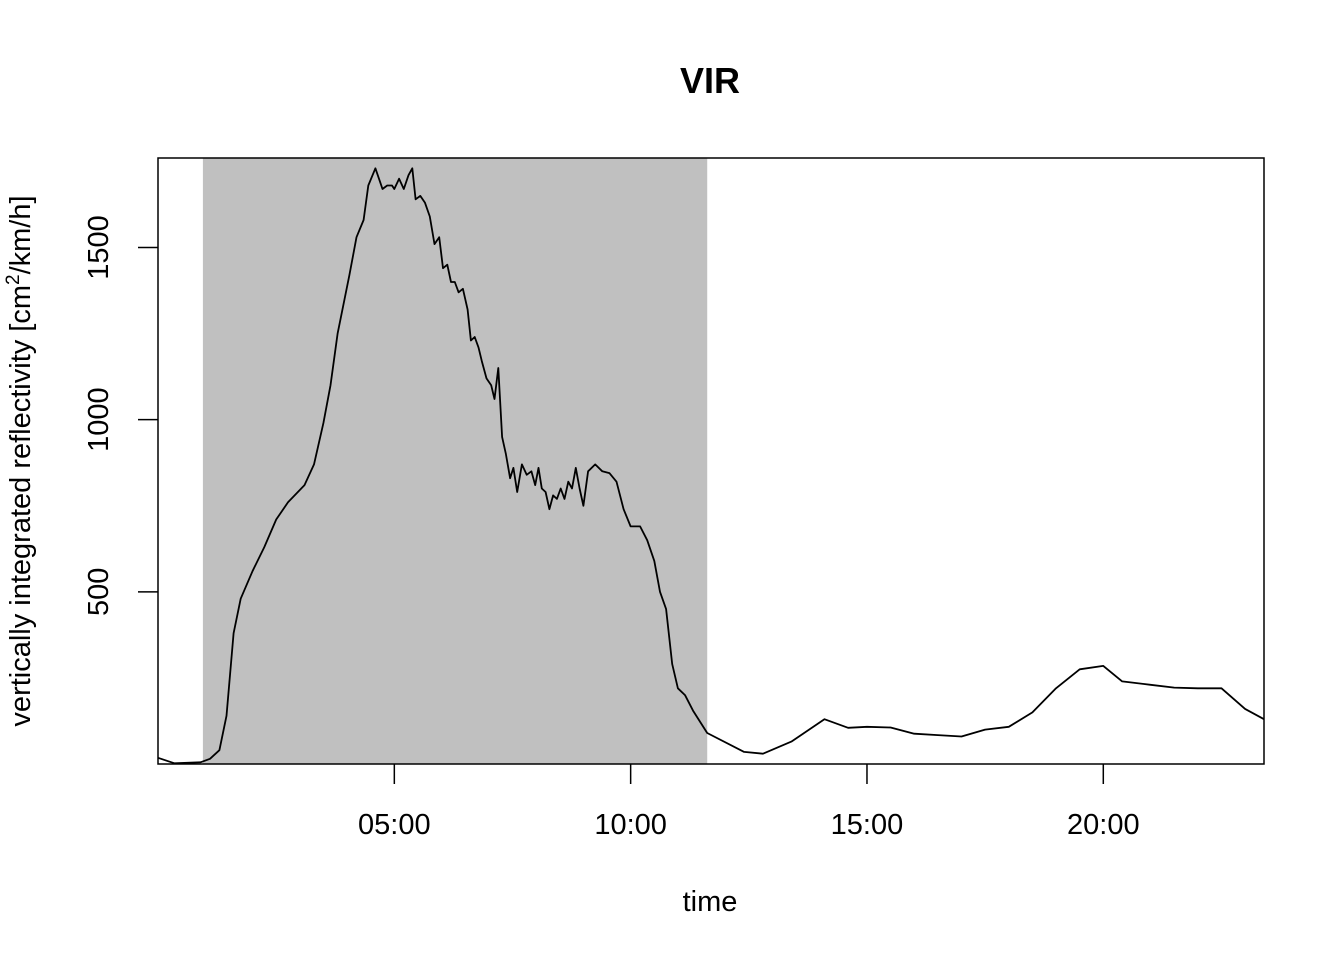 Image resolution: width=1344 pixels, height=960 pixels. Describe the element at coordinates (21, 234) in the screenshot. I see `y-axis-label-tail: /km/h]` at that location.